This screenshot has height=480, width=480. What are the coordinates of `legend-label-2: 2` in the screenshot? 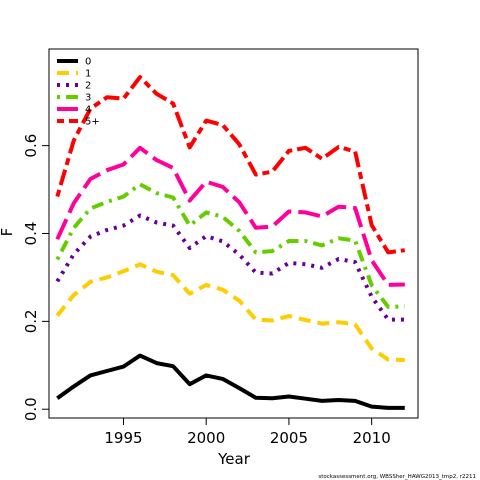 It's located at (88, 86).